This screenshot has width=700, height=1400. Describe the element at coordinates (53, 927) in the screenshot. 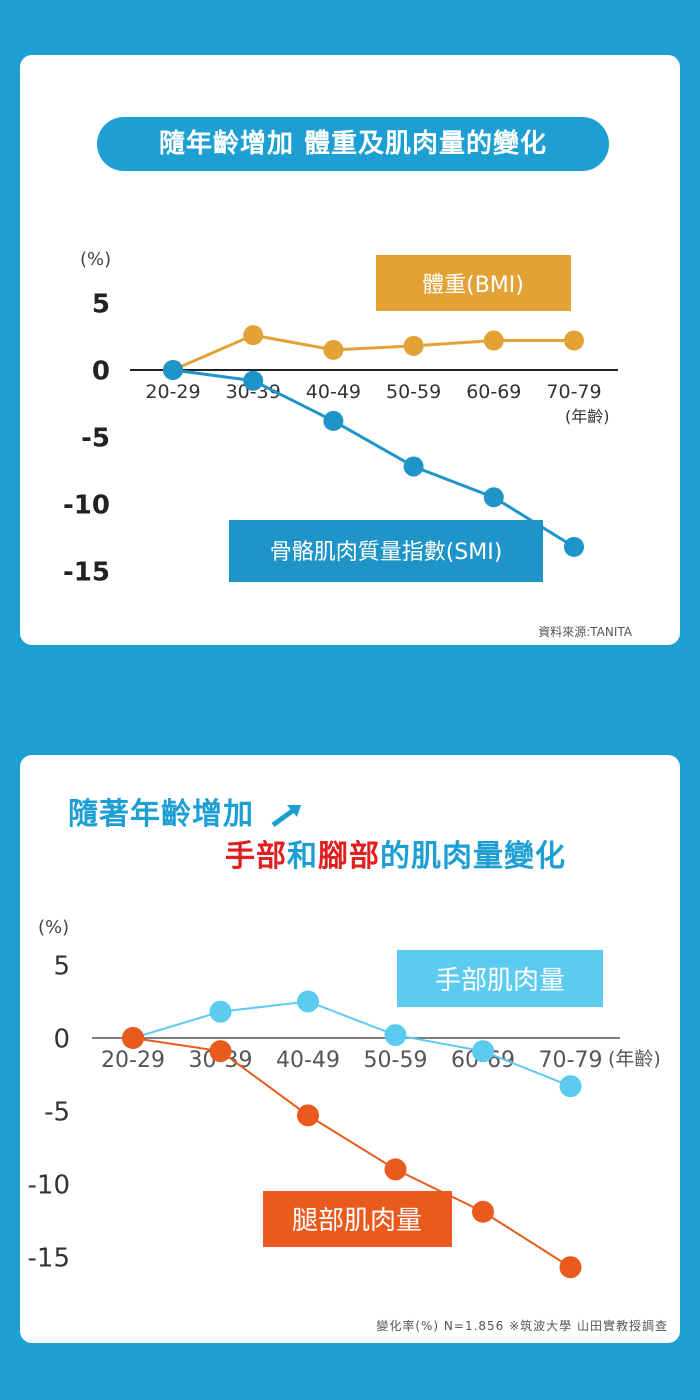

I see `chart2-unit-label: (%)` at that location.